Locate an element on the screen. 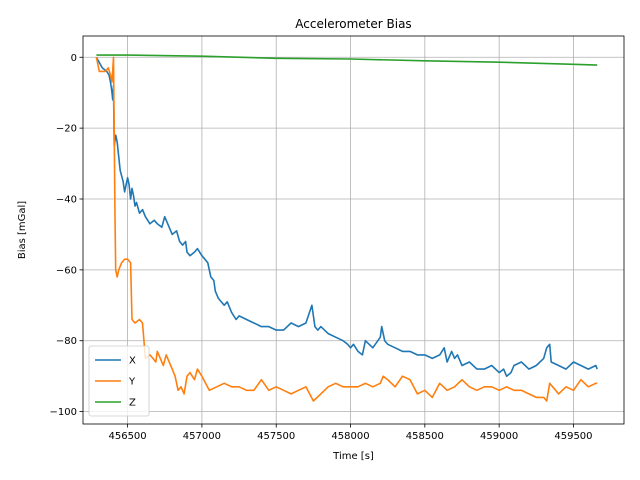 The width and height of the screenshot is (640, 480). y-tick-label: −20 is located at coordinates (66, 129).